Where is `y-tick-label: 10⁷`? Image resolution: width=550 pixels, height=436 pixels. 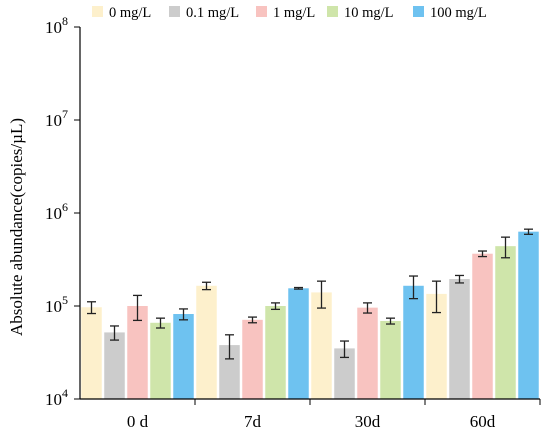
y-tick-label: 10⁷ is located at coordinates (56, 118).